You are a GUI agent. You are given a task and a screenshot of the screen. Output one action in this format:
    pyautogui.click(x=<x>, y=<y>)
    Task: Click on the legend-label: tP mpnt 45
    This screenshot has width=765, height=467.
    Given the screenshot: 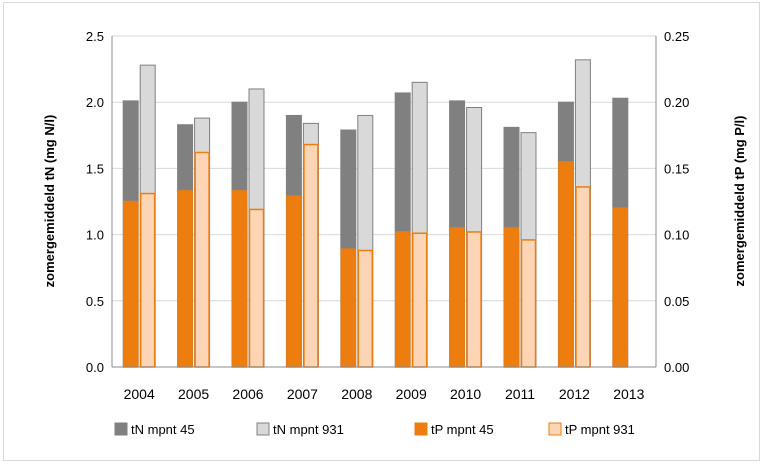 What is the action you would take?
    pyautogui.click(x=462, y=429)
    